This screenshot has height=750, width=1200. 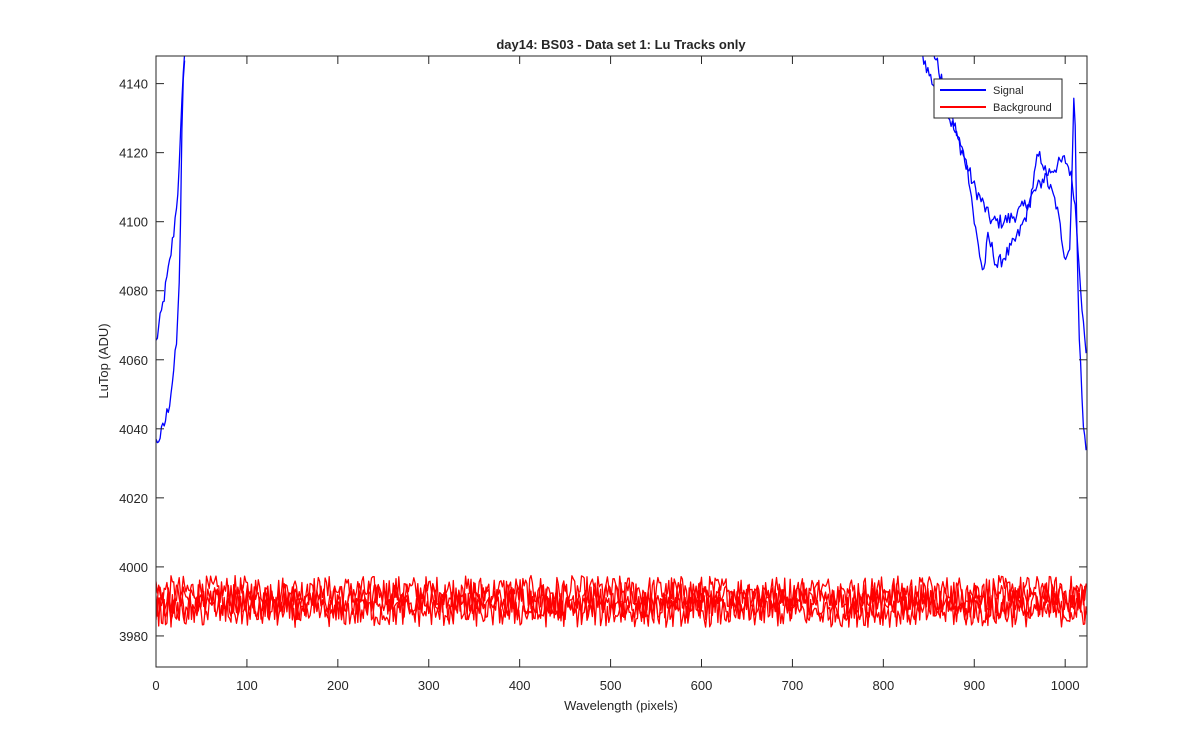 What do you see at coordinates (247, 685) in the screenshot?
I see `x-tick-label: 100` at bounding box center [247, 685].